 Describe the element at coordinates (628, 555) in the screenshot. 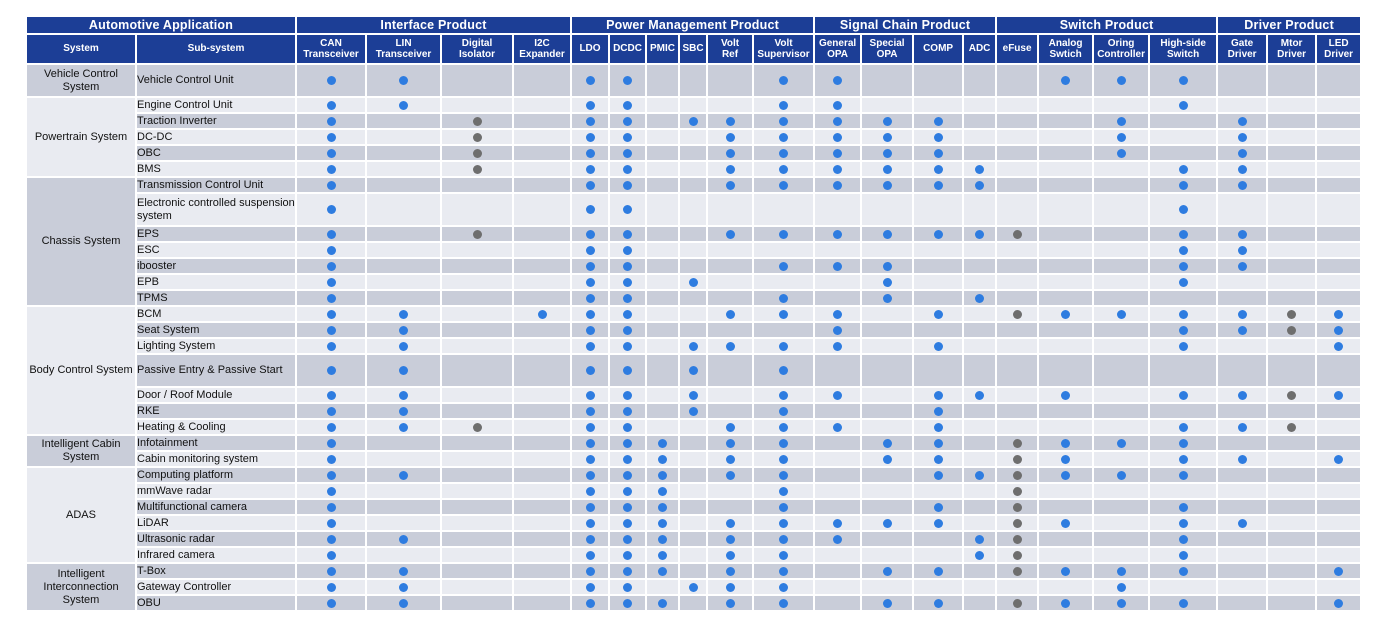

I see `matrix-cell-dcdc` at that location.